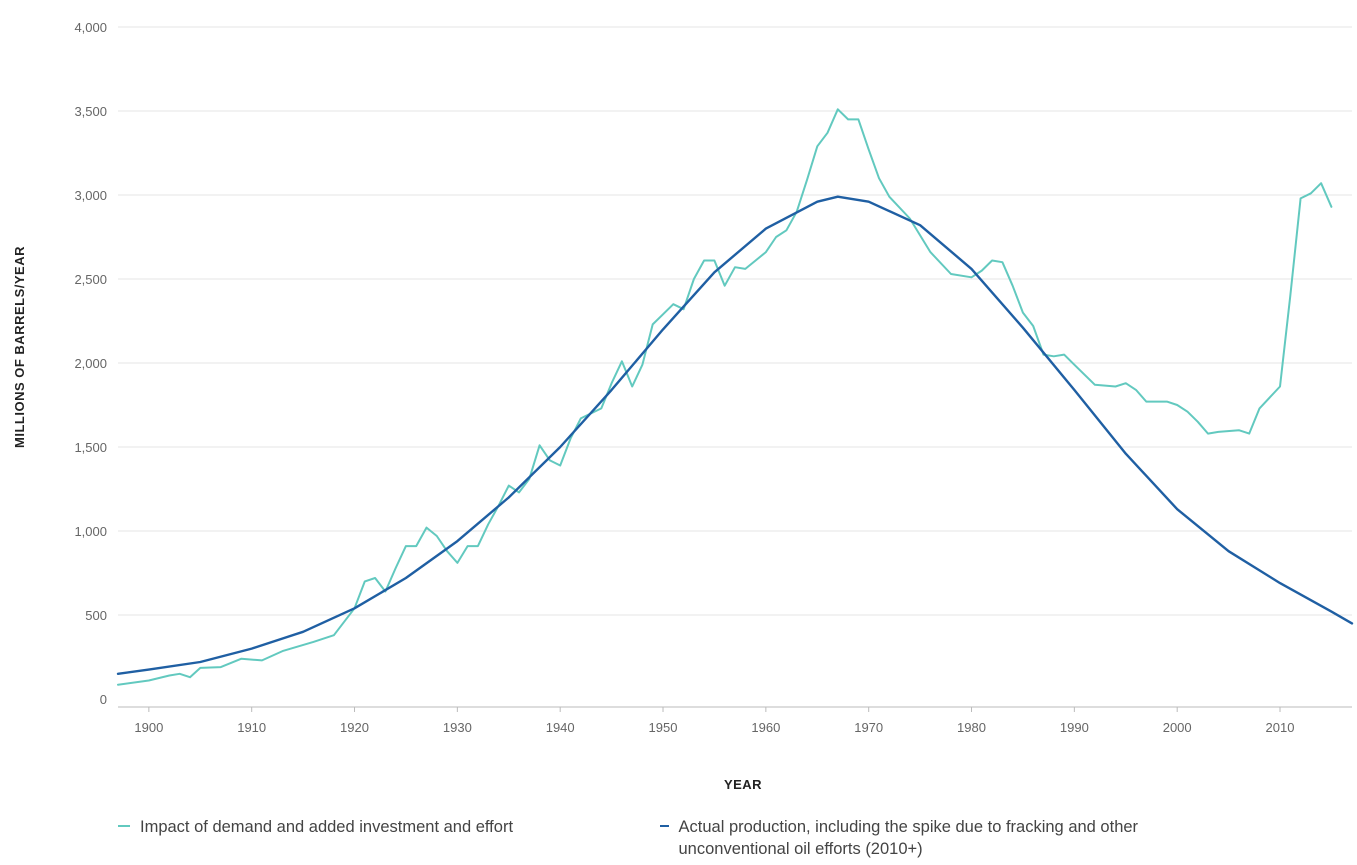 Image resolution: width=1357 pixels, height=865 pixels. Describe the element at coordinates (354, 727) in the screenshot. I see `x-tick-label: 1920` at that location.